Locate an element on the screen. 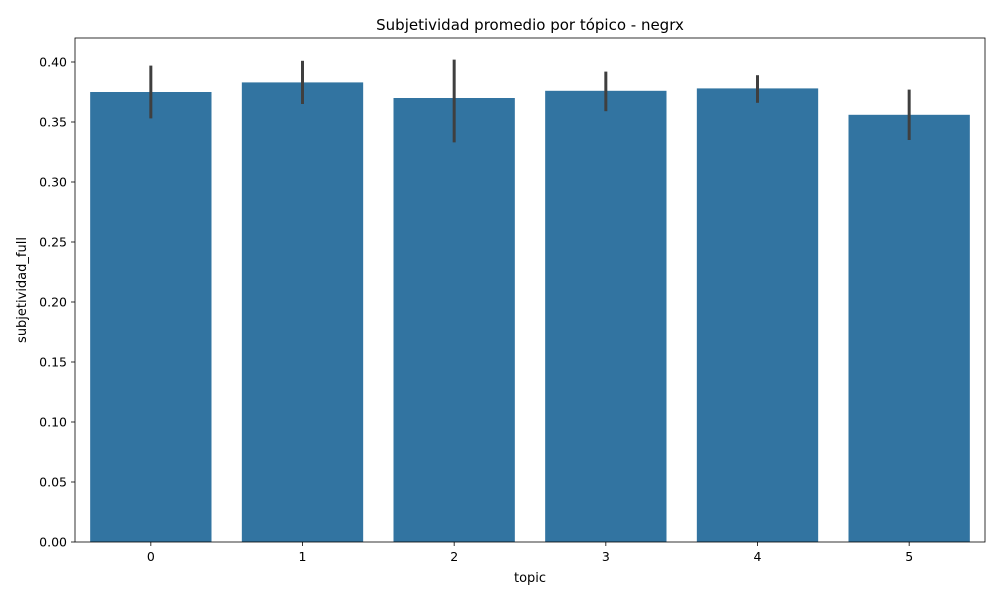 This screenshot has height=600, width=1000. y-tick-label: 0.40 is located at coordinates (53, 62).